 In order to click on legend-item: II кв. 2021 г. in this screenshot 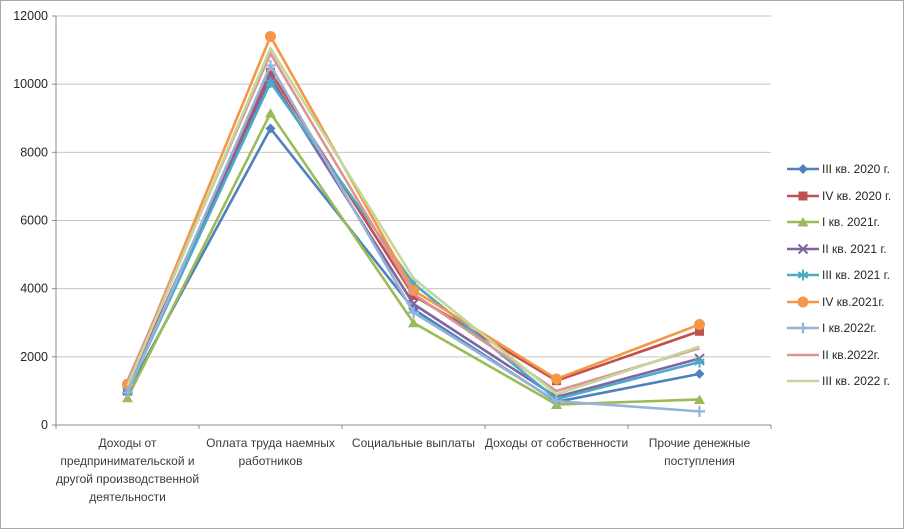, I will do `click(839, 249)`.